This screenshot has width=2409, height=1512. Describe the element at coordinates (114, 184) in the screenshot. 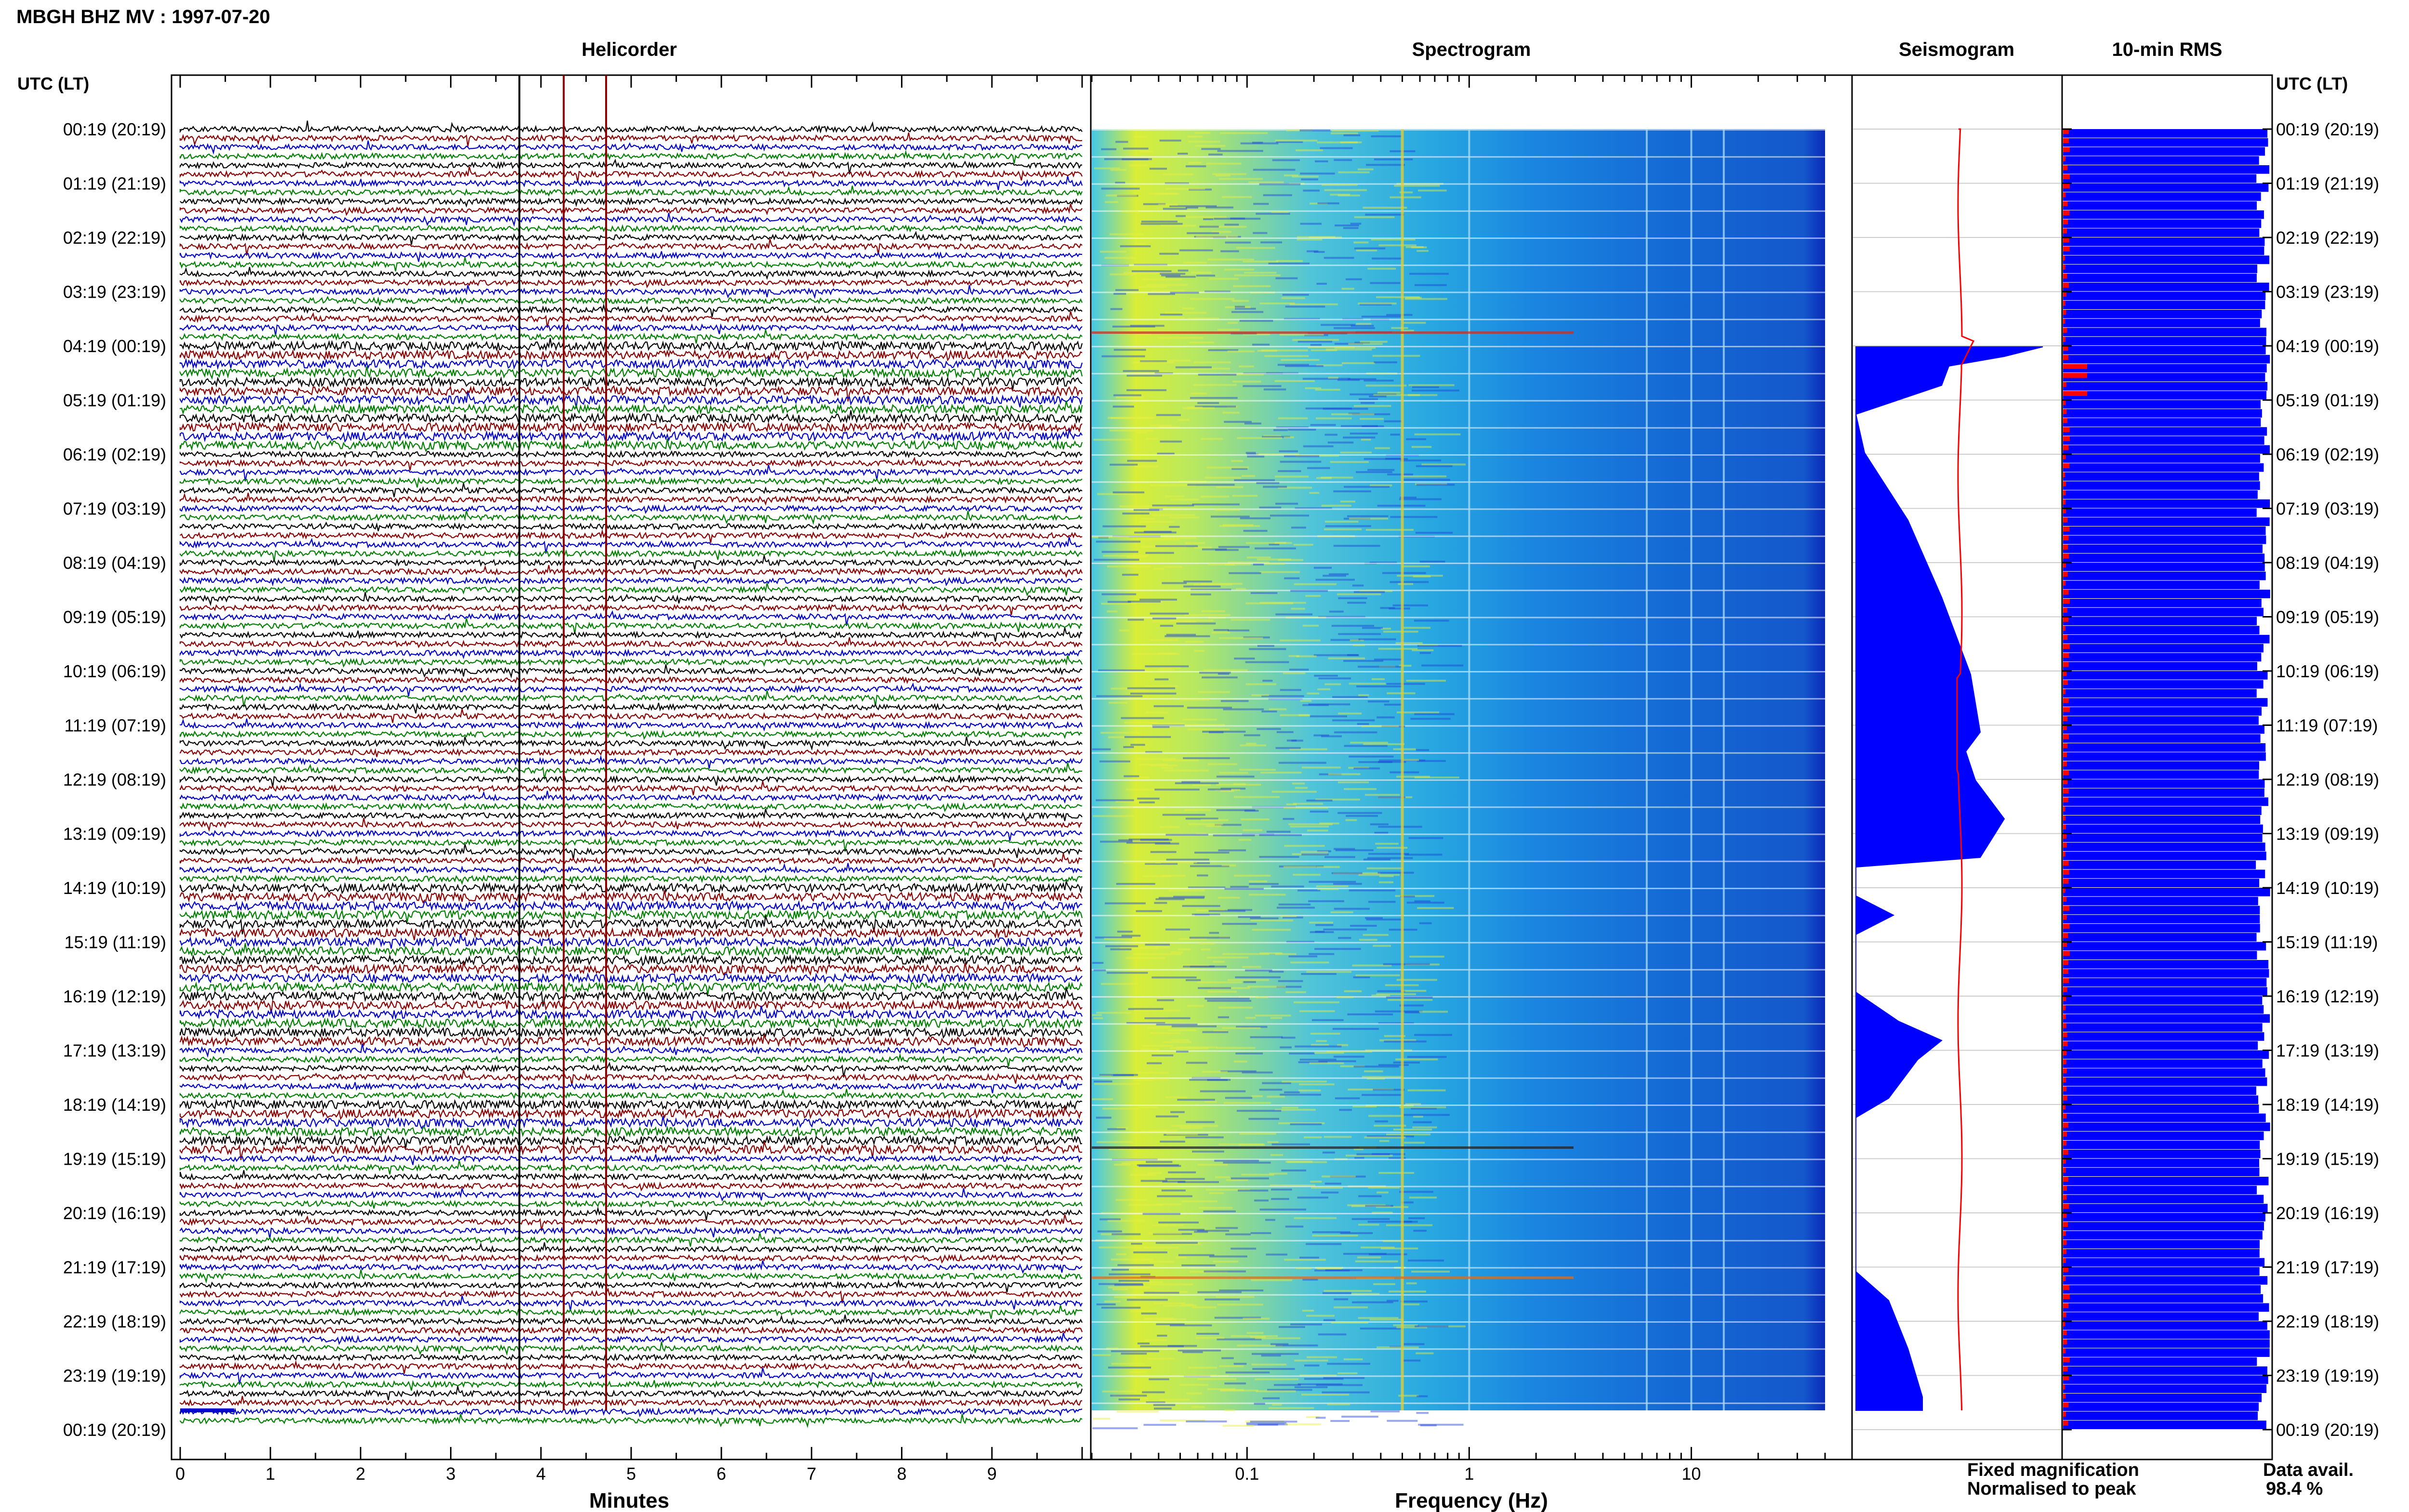

I see `row-label-left: 01:19 (21:19)` at that location.